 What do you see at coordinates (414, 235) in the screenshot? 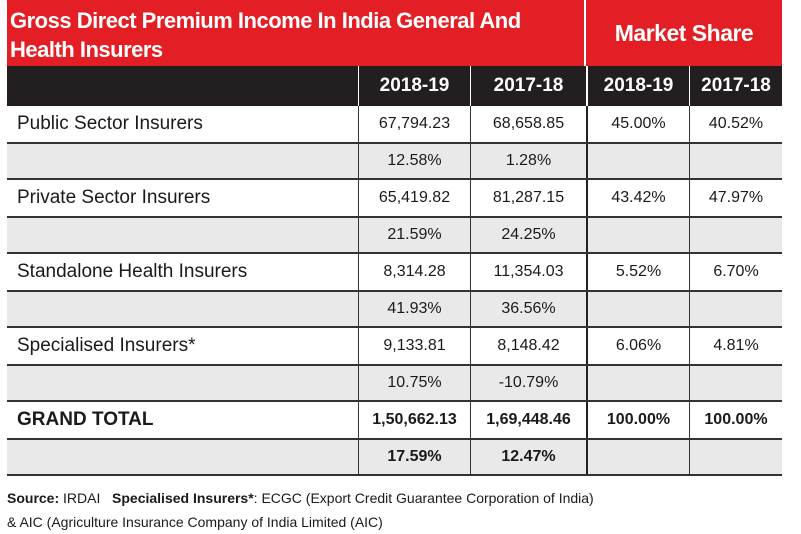
I see `growth-2018-19-cell: 21.59%` at bounding box center [414, 235].